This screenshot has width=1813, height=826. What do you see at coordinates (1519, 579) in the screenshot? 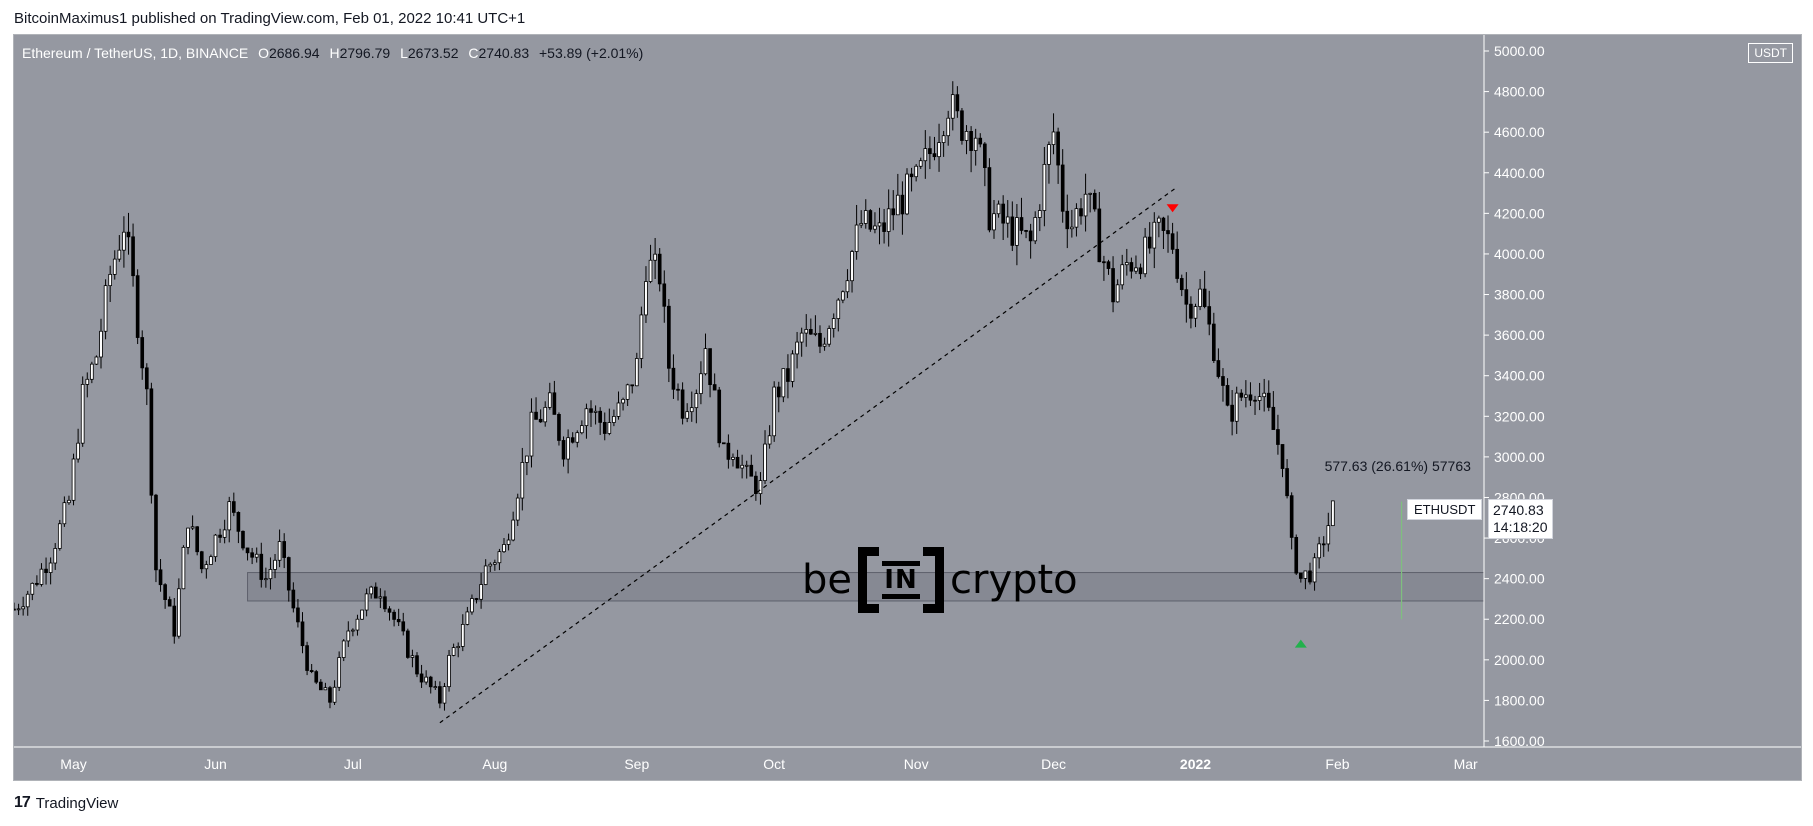
I see `price-tick-label: 2400.00` at bounding box center [1519, 579].